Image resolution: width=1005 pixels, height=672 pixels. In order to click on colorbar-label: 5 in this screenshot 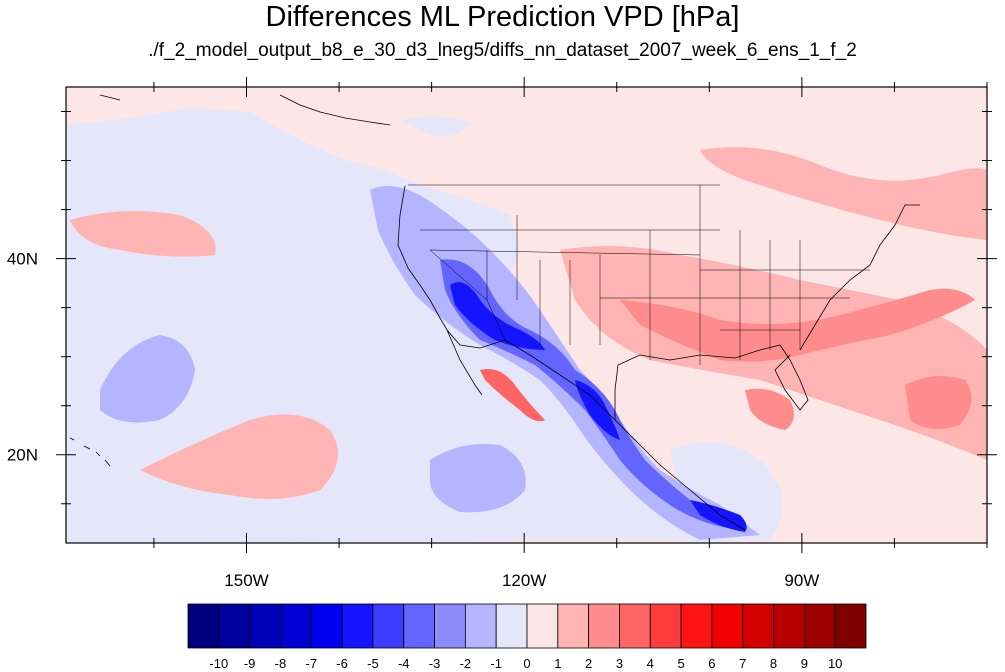, I will do `click(680, 663)`.